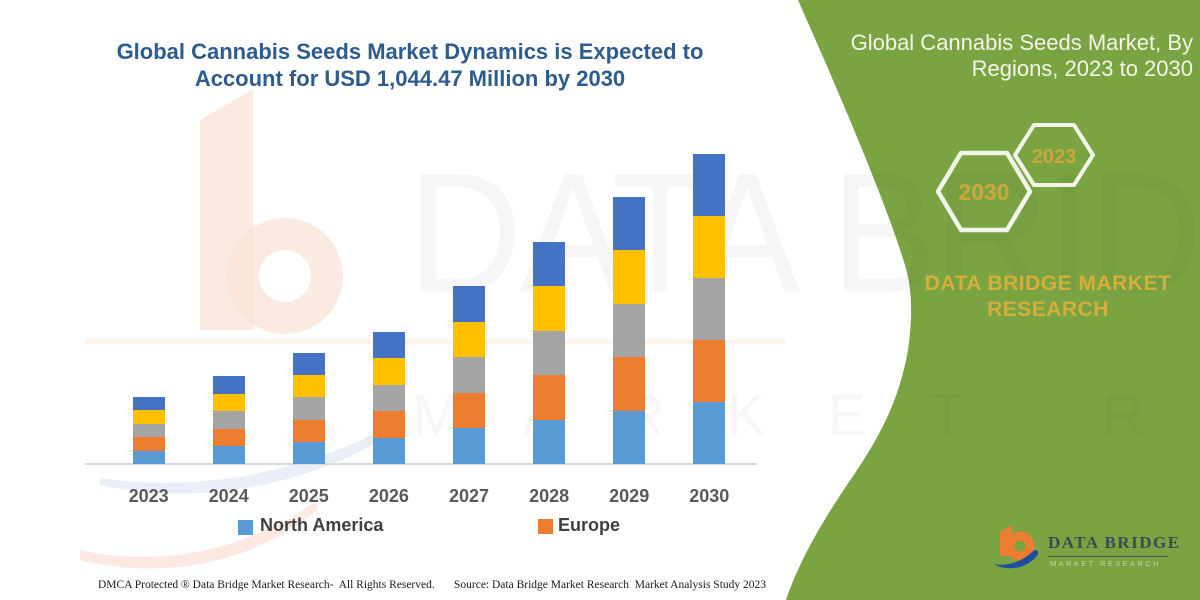  What do you see at coordinates (1048, 309) in the screenshot?
I see `brand-wordmark-line2: RESEARCH` at bounding box center [1048, 309].